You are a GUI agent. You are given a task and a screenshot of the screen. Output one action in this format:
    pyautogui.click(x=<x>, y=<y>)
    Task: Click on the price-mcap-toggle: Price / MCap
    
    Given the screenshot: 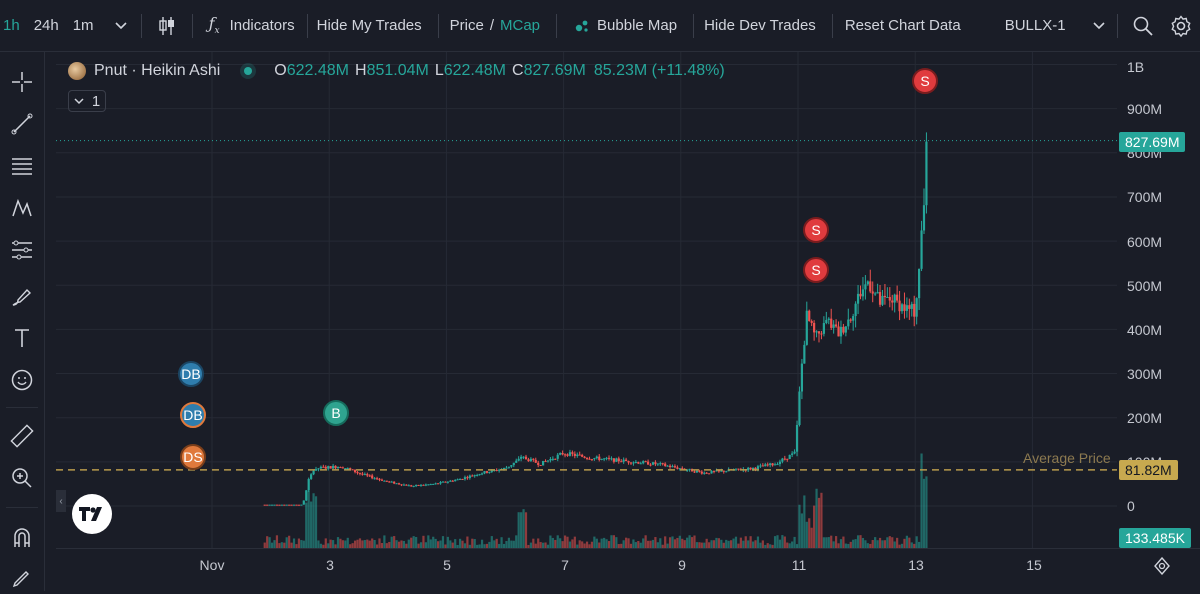 What is the action you would take?
    pyautogui.click(x=497, y=26)
    